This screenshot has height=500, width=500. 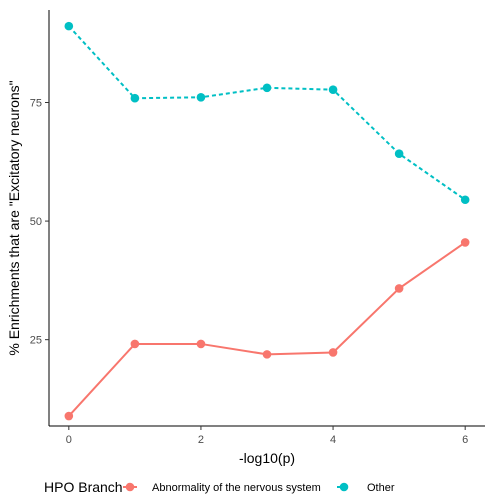 What do you see at coordinates (236, 488) in the screenshot?
I see `legend-label: Abnormality of the nervous system` at bounding box center [236, 488].